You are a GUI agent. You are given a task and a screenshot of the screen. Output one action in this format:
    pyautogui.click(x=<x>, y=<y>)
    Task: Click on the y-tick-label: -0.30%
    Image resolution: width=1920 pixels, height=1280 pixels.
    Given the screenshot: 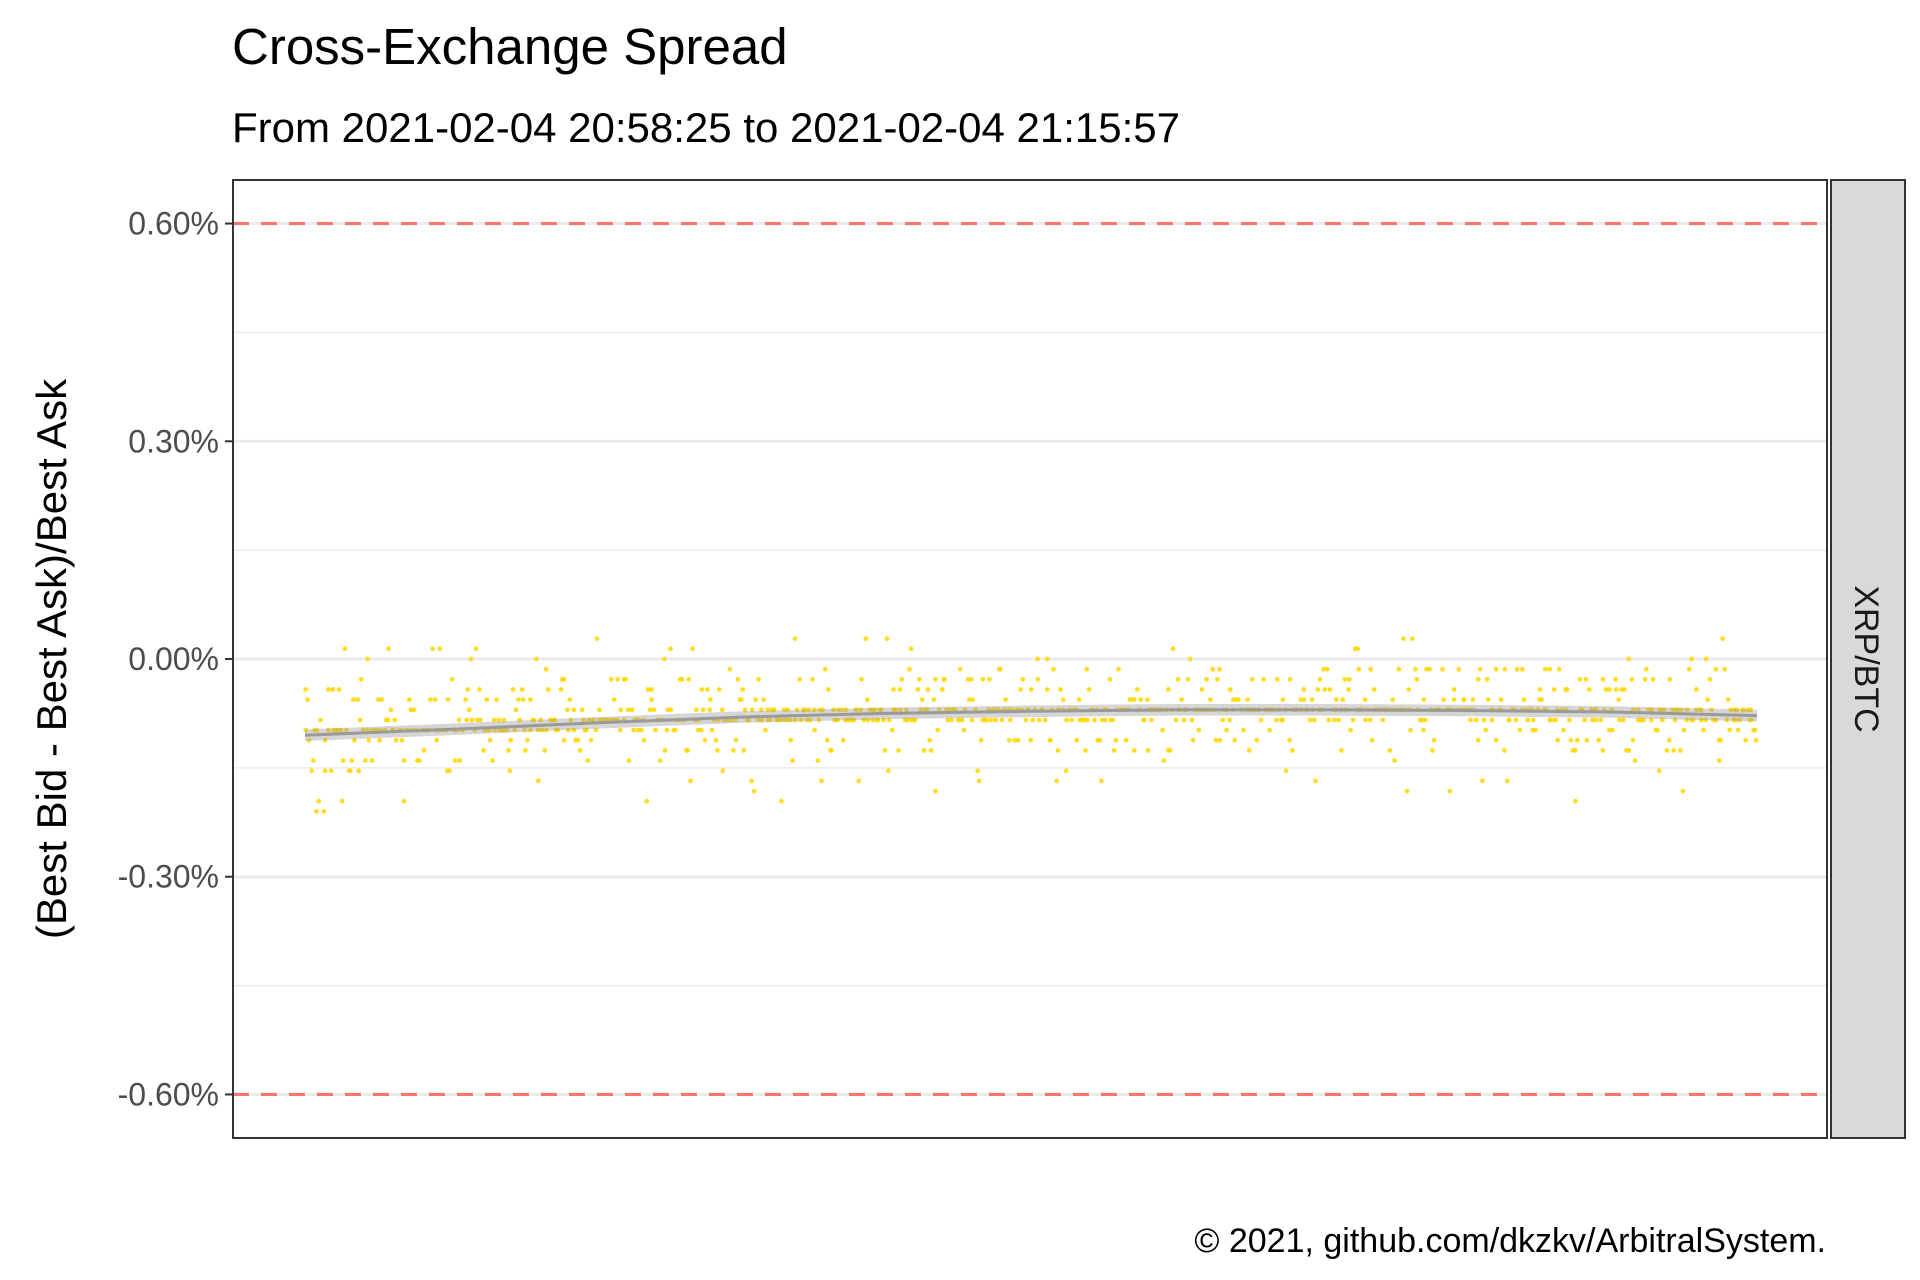 What is the action you would take?
    pyautogui.click(x=168, y=877)
    